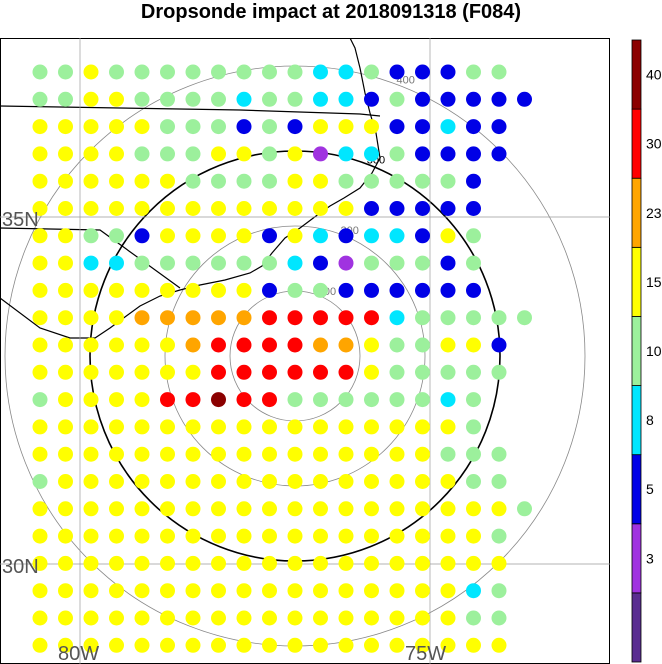  Describe the element at coordinates (636, 558) in the screenshot. I see `colorbar-box` at that location.